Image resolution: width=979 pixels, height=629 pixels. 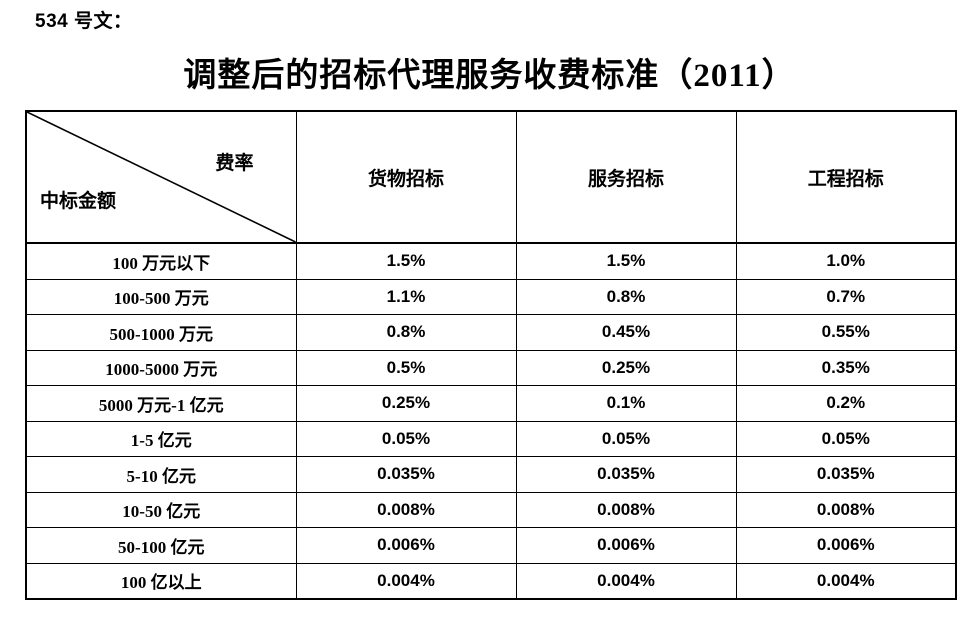 What do you see at coordinates (161, 545) in the screenshot?
I see `row-label-amount-range: 50-100 亿元` at bounding box center [161, 545].